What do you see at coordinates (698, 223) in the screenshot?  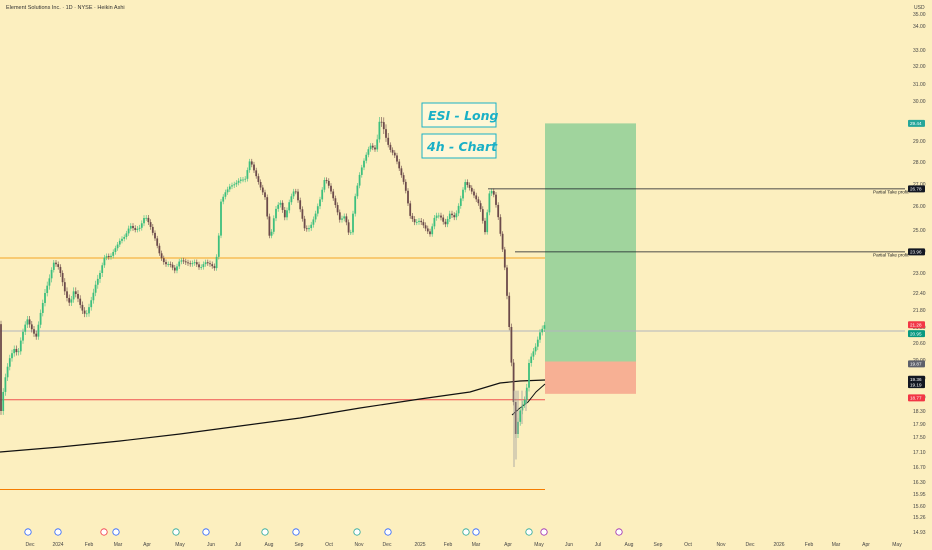 I see `partial-take-profit-lines: Partial Take profit Partial Take profit` at bounding box center [698, 223].